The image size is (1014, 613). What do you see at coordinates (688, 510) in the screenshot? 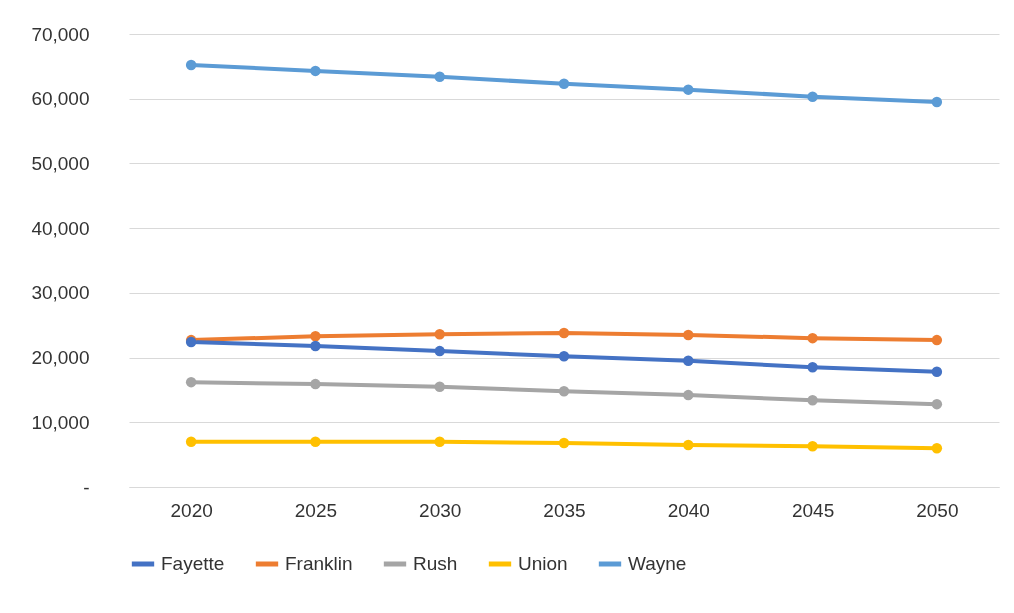
I see `x-tick-label: 2040` at bounding box center [688, 510].